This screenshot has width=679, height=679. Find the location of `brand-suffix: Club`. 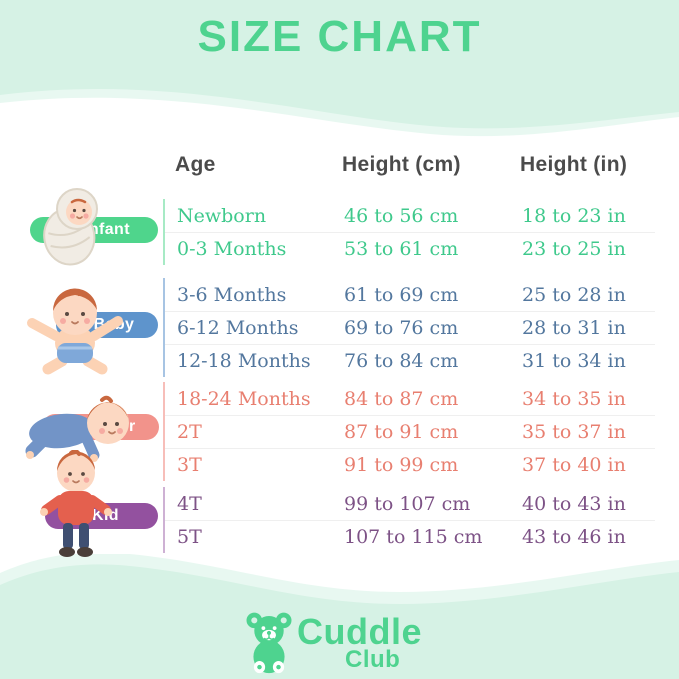

brand-suffix: Club is located at coordinates (373, 659).